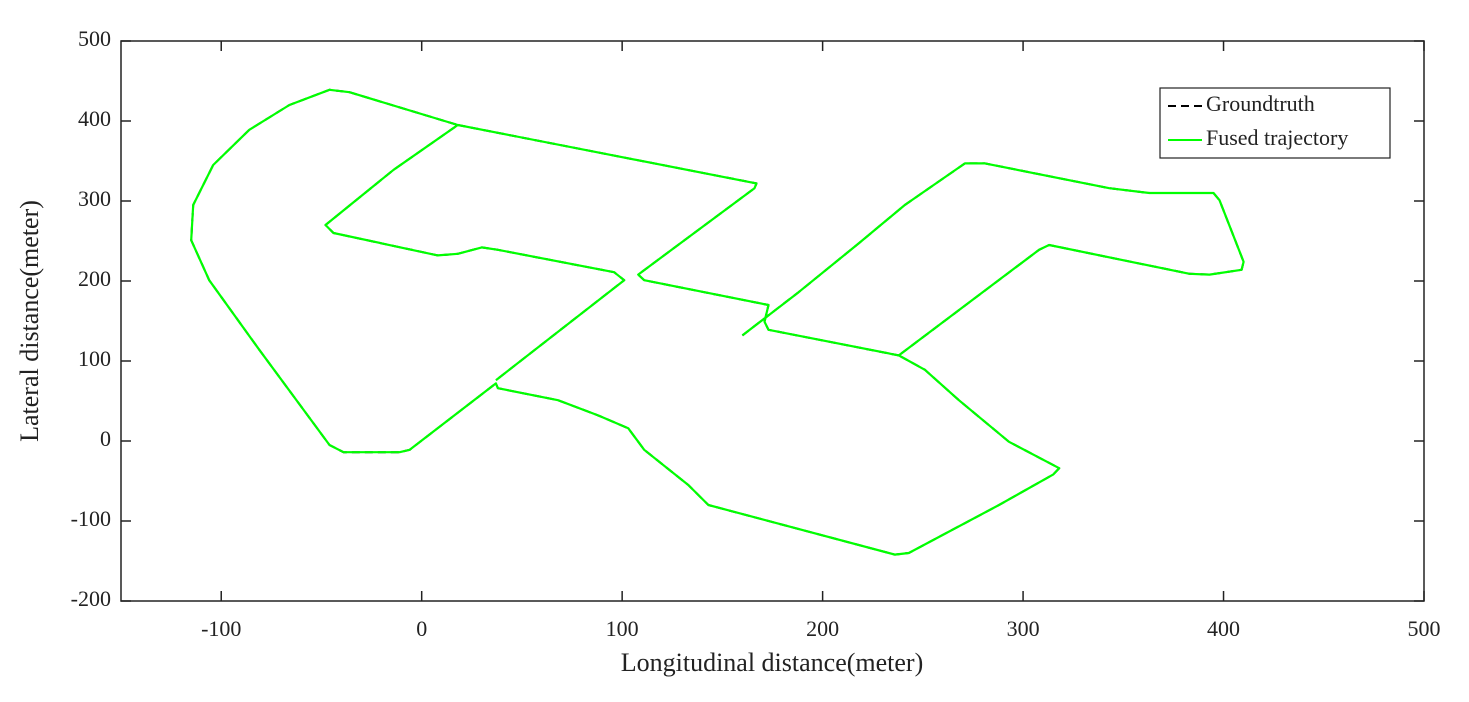  What do you see at coordinates (1260, 103) in the screenshot?
I see `legend-label: Groundtruth` at bounding box center [1260, 103].